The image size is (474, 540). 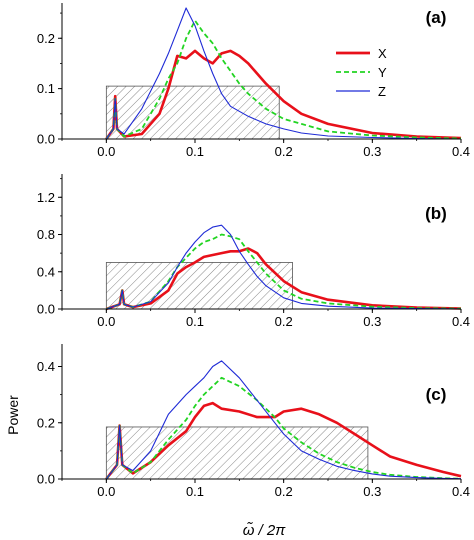 I want to click on panel-label: (a), so click(x=436, y=17).